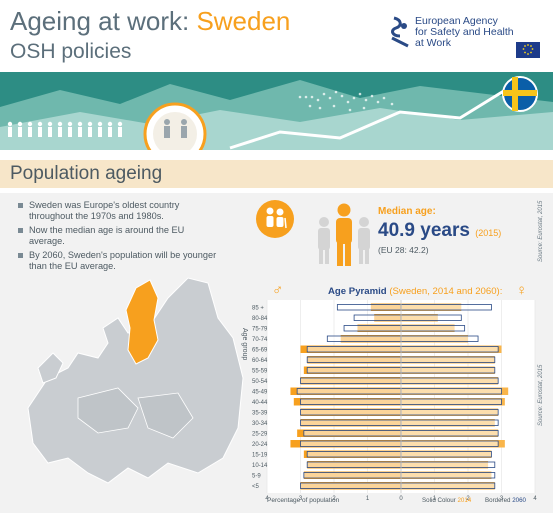 The width and height of the screenshot is (553, 513). I want to click on age-group-label: 10-14, so click(260, 466).